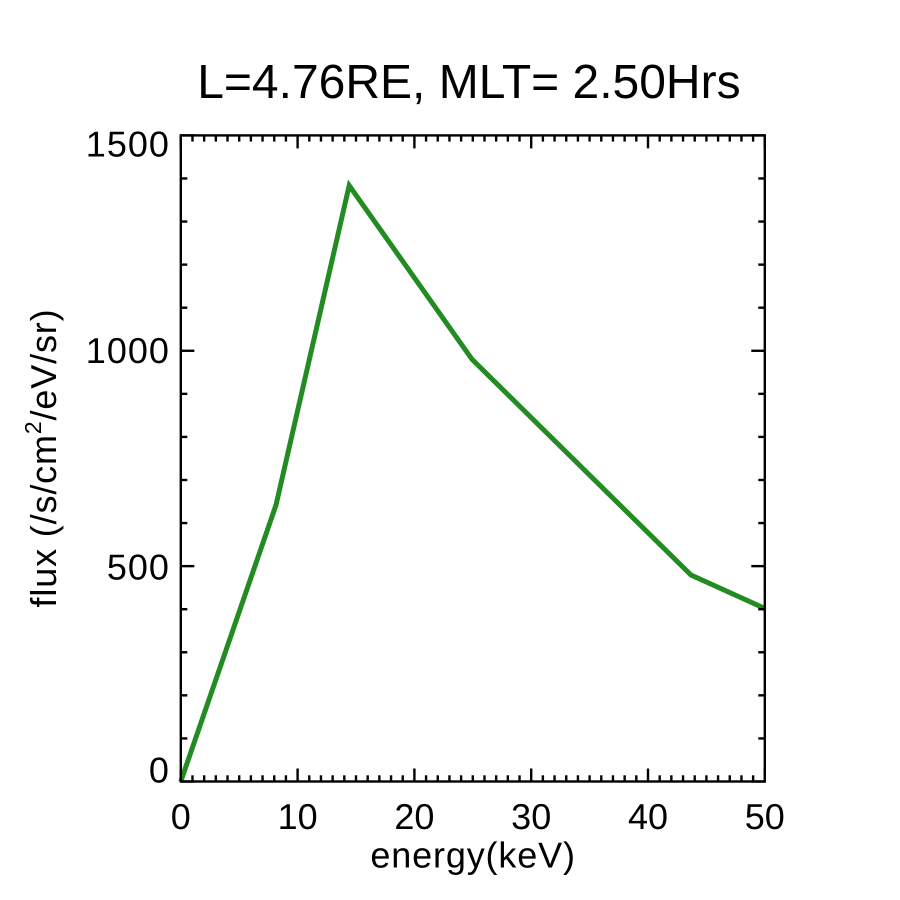 Image resolution: width=900 pixels, height=900 pixels. What do you see at coordinates (138, 566) in the screenshot?
I see `svg-text: 500` at bounding box center [138, 566].